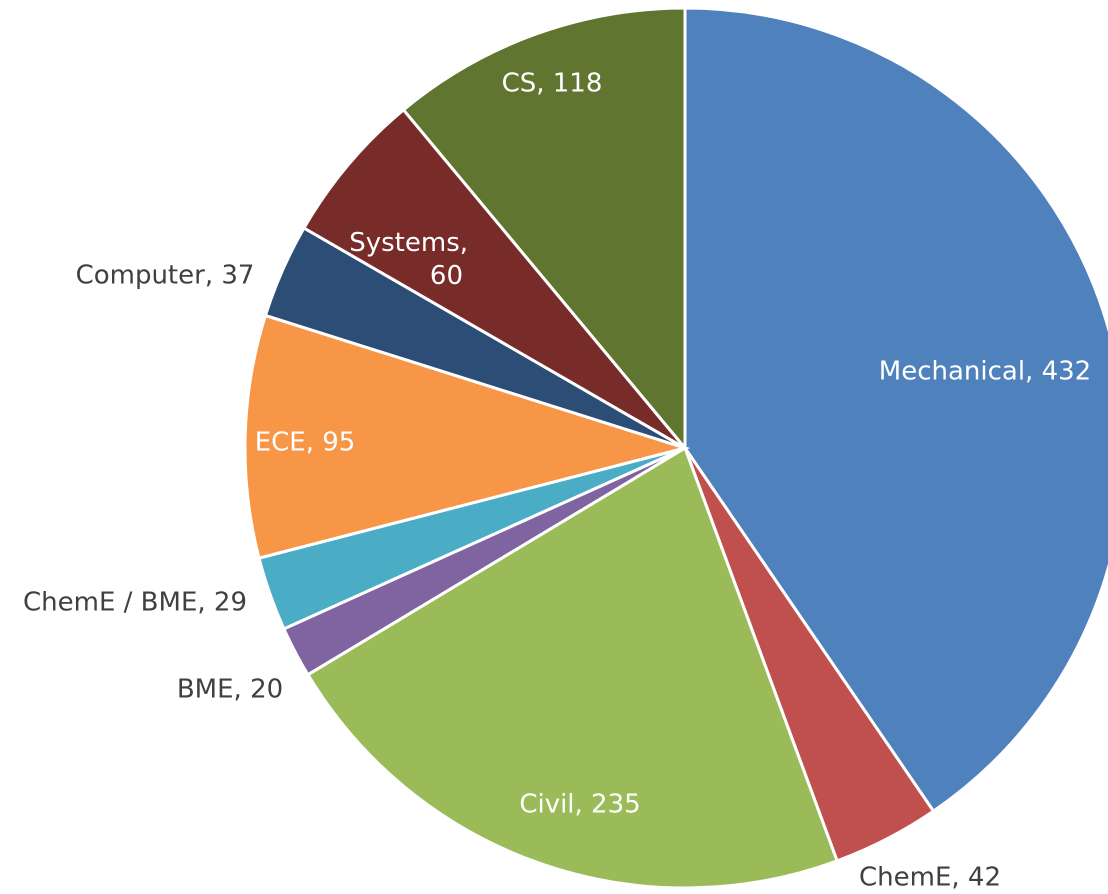  Describe the element at coordinates (579, 805) in the screenshot. I see `data-label: Civil, 235` at that location.